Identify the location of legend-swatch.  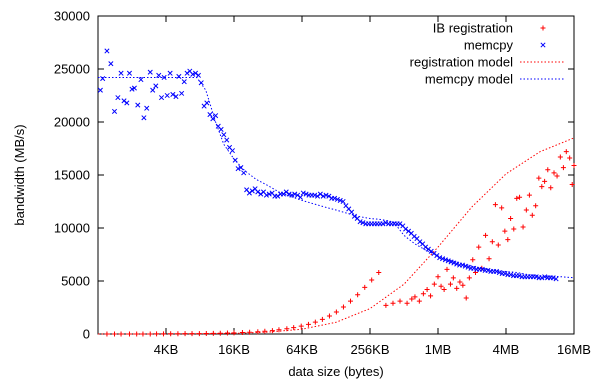
(543, 45).